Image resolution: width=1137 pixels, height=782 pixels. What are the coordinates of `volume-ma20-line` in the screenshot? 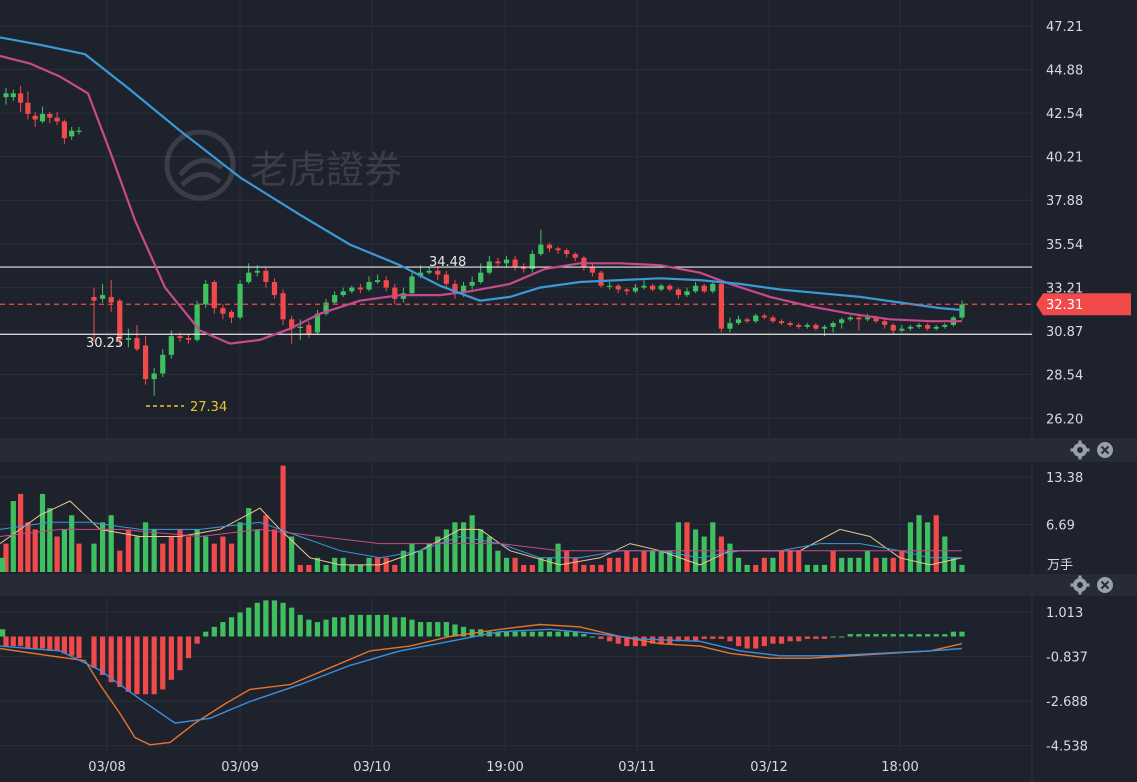 It's located at (481, 540).